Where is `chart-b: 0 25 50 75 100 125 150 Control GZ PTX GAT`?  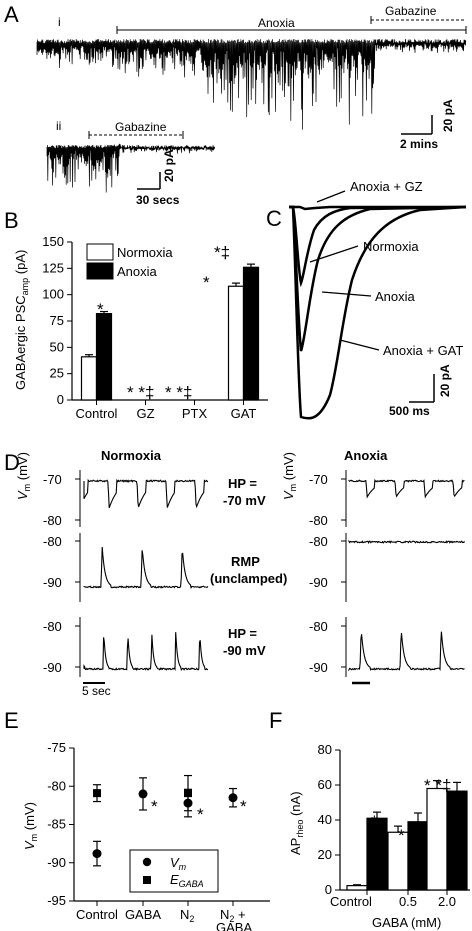 chart-b: 0 25 50 75 100 125 150 Control GZ PTX GAT is located at coordinates (155, 327).